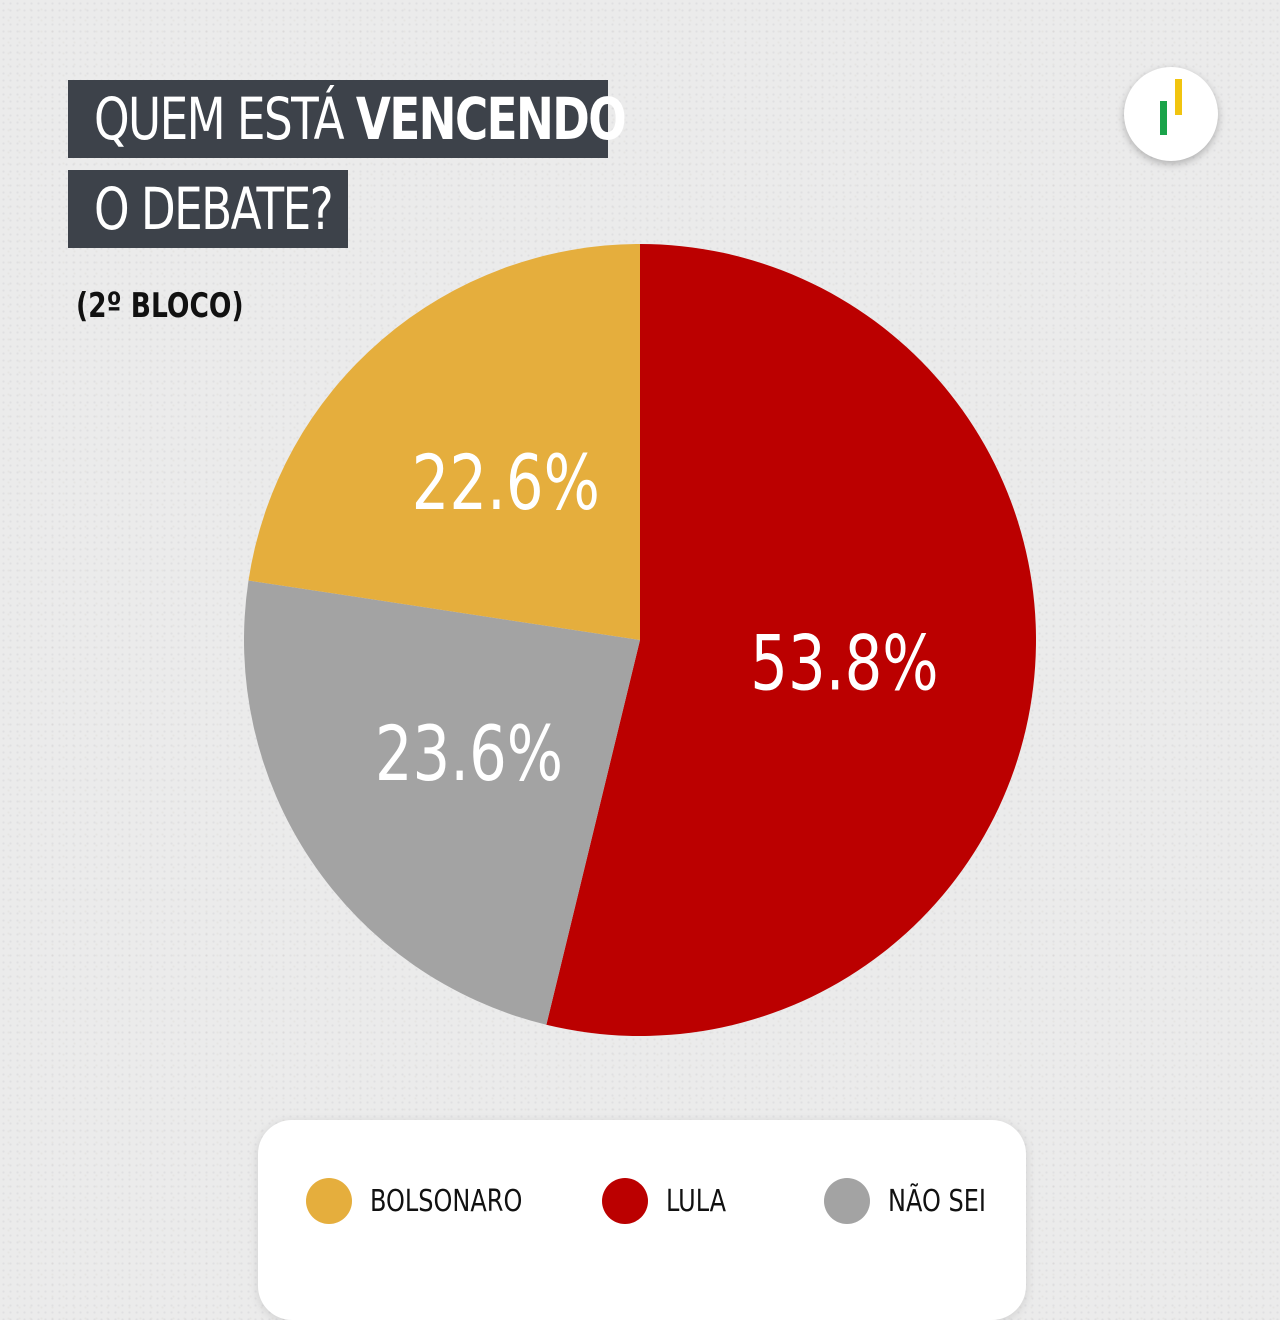 Image resolution: width=1280 pixels, height=1320 pixels. I want to click on logo-yellow-bar, so click(1178, 97).